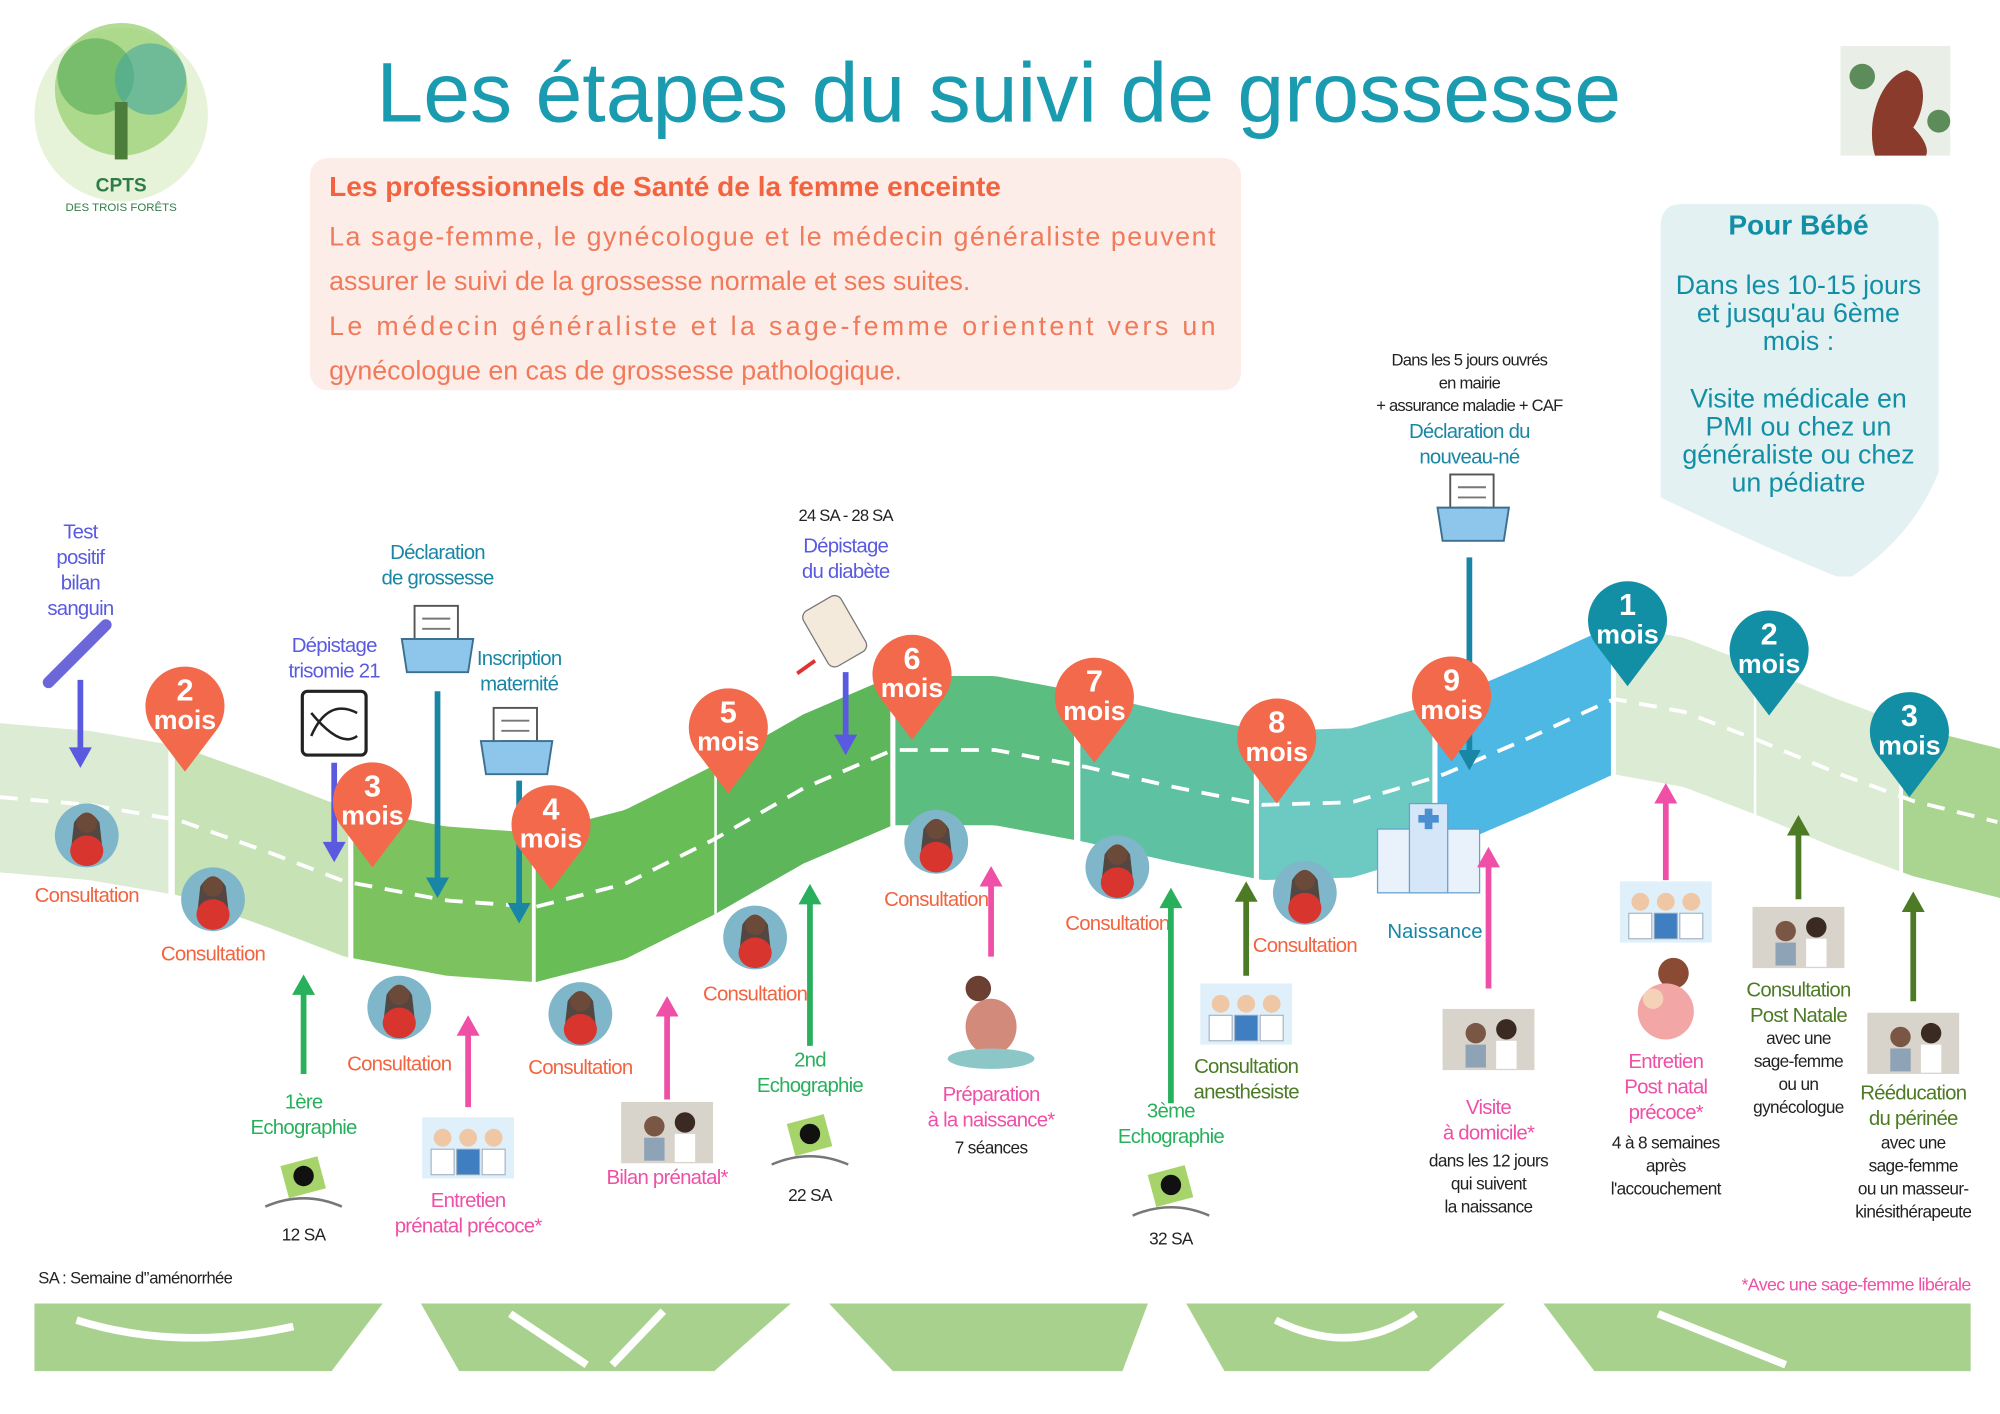 Image resolution: width=2000 pixels, height=1414 pixels. Describe the element at coordinates (80, 609) in the screenshot. I see `step-label: sanguin` at that location.